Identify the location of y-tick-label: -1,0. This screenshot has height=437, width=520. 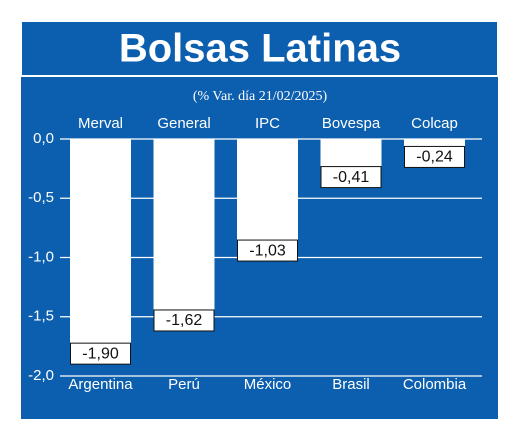
(41, 256).